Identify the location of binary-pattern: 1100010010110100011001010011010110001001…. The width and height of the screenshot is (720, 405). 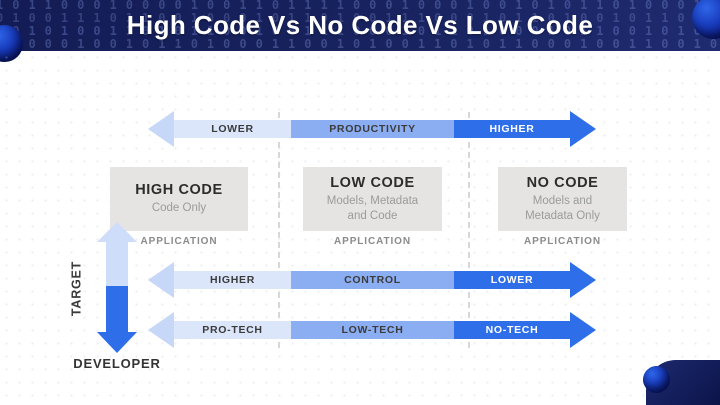
(360, 44).